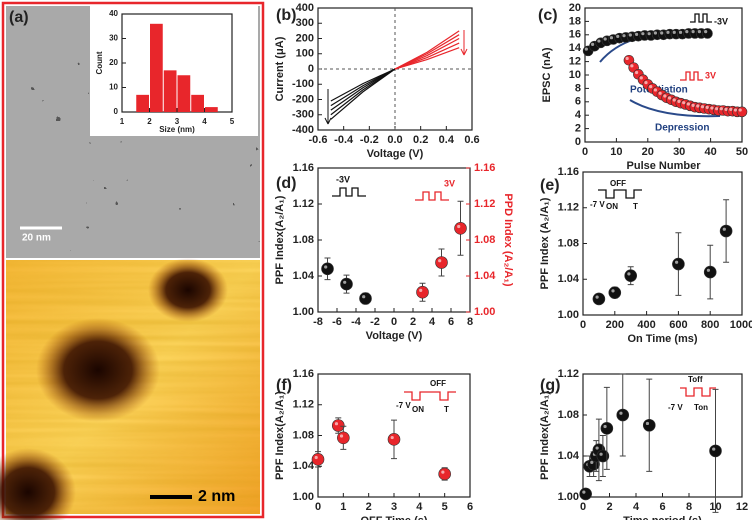 The height and width of the screenshot is (520, 752). Describe the element at coordinates (344, 140) in the screenshot. I see `x-tick-label: -0.4` at that location.